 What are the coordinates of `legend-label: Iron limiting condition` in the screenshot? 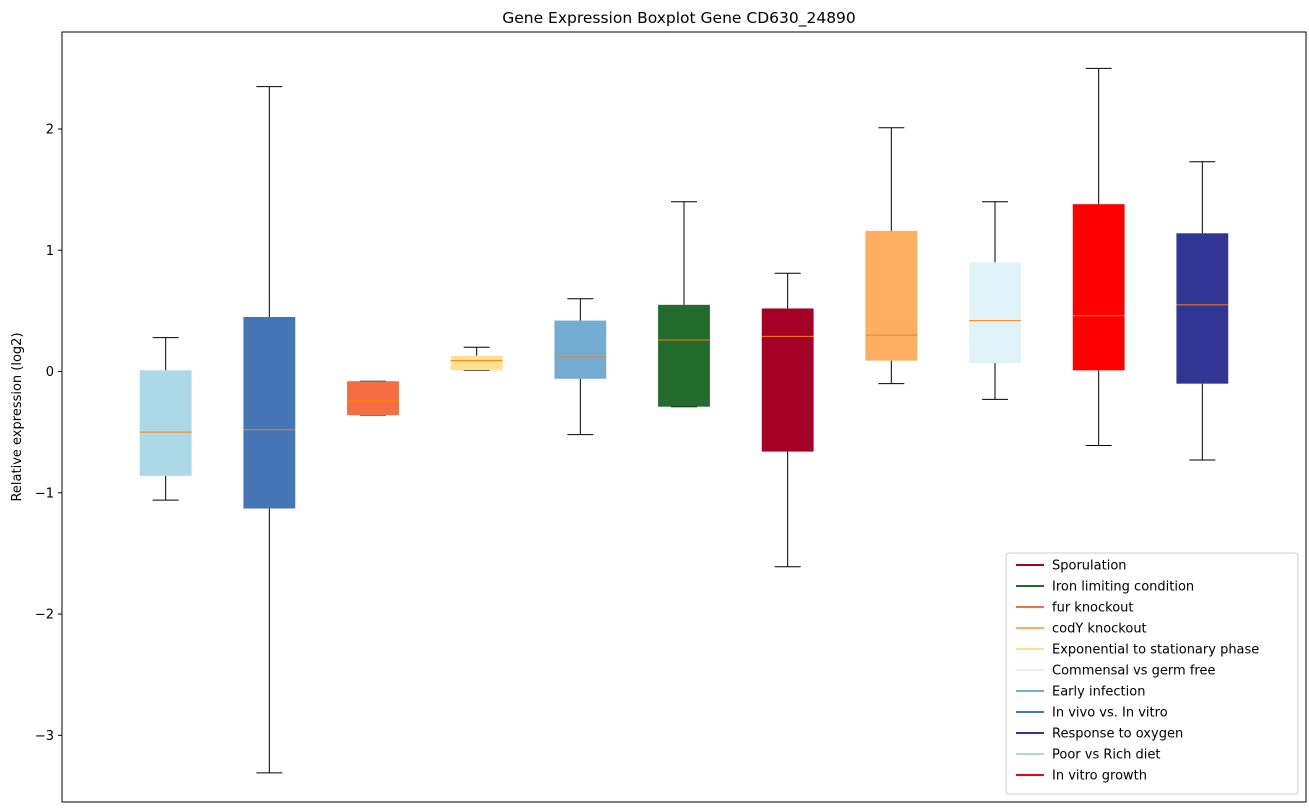 It's located at (1123, 587).